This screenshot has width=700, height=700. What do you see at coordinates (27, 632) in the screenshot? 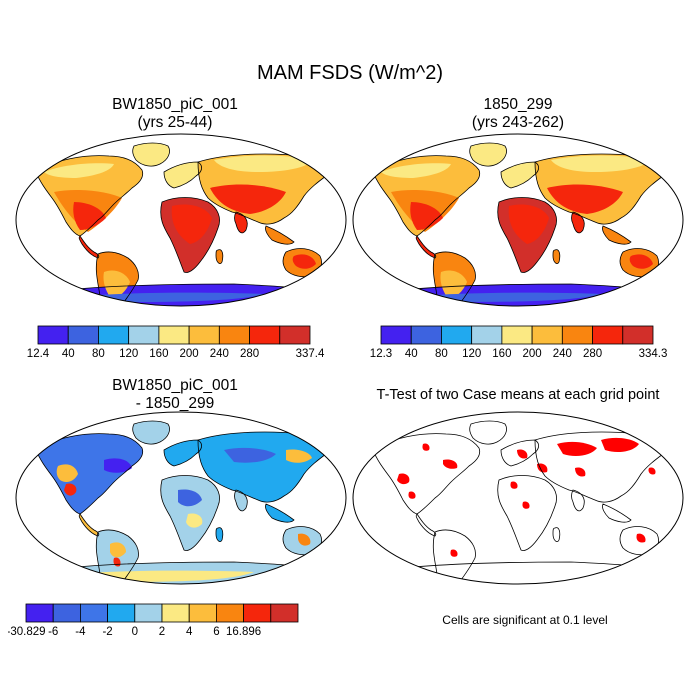
I see `colorbar-label-0: -30.829` at bounding box center [27, 632].